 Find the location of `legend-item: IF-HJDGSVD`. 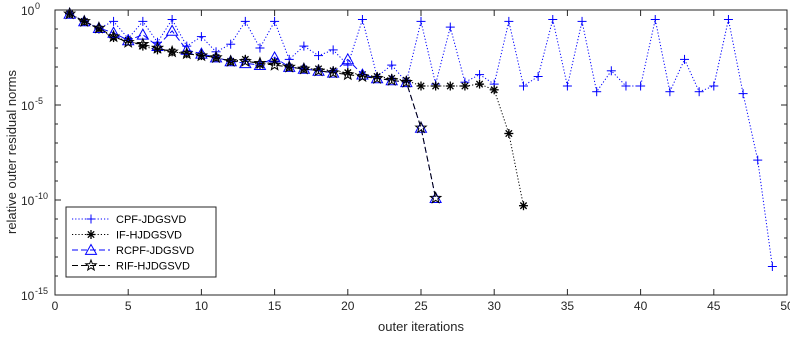

legend-item: IF-HJDGSVD is located at coordinates (127, 236).